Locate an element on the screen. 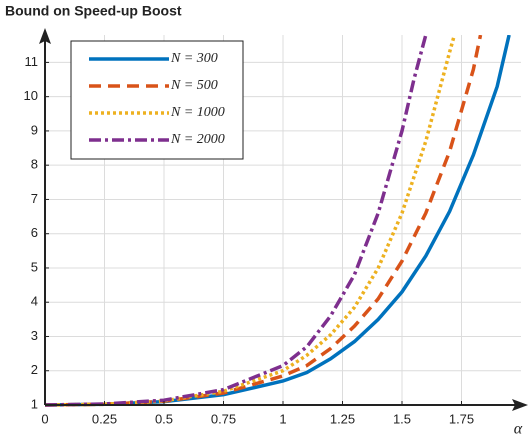  x-tick-label: 0 is located at coordinates (44, 418).